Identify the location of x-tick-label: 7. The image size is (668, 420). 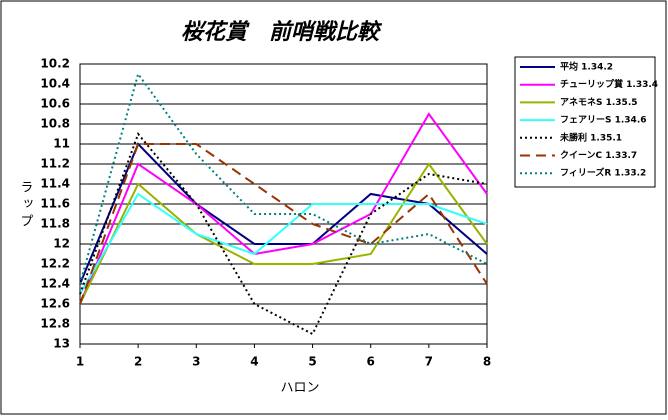
(429, 362).